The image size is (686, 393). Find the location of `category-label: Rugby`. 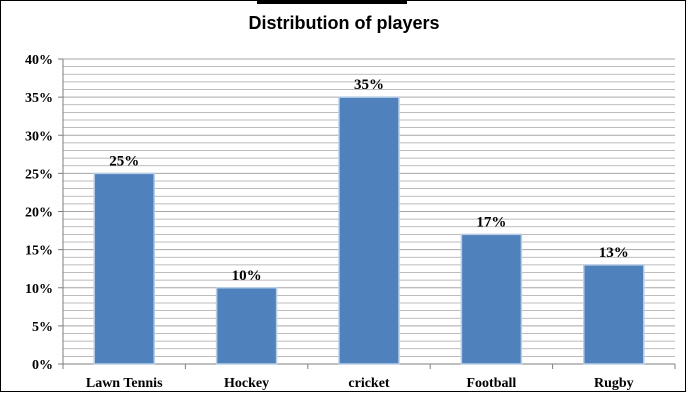

category-label: Rugby is located at coordinates (614, 383).